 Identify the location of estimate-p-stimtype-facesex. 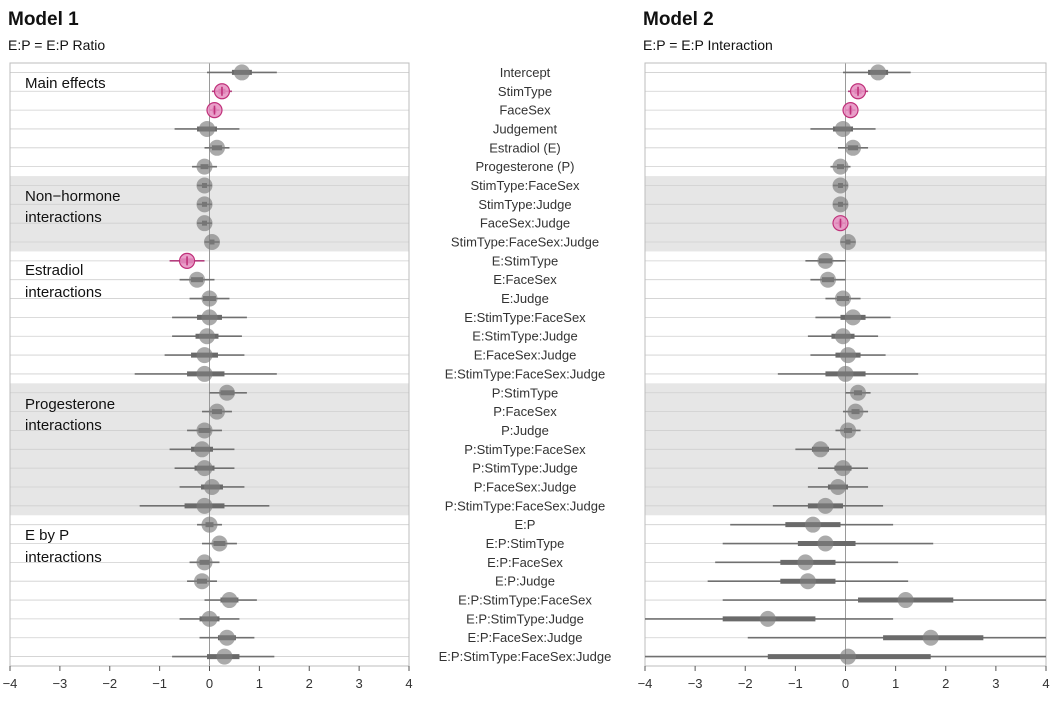
(820, 449).